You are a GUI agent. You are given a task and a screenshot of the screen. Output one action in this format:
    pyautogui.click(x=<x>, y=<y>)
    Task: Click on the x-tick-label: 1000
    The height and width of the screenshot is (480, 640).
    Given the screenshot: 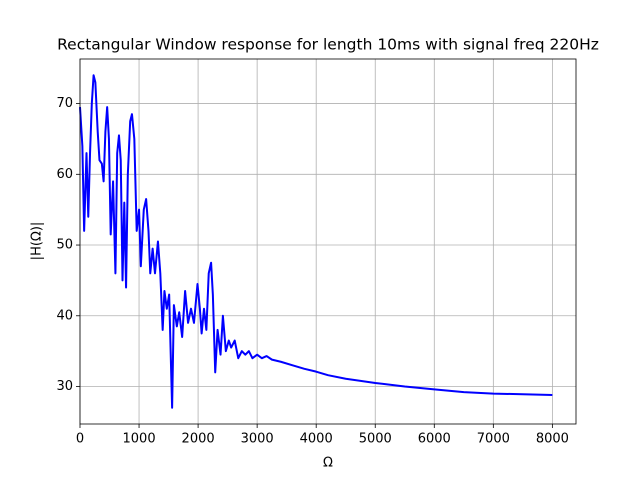 What is the action you would take?
    pyautogui.click(x=139, y=439)
    